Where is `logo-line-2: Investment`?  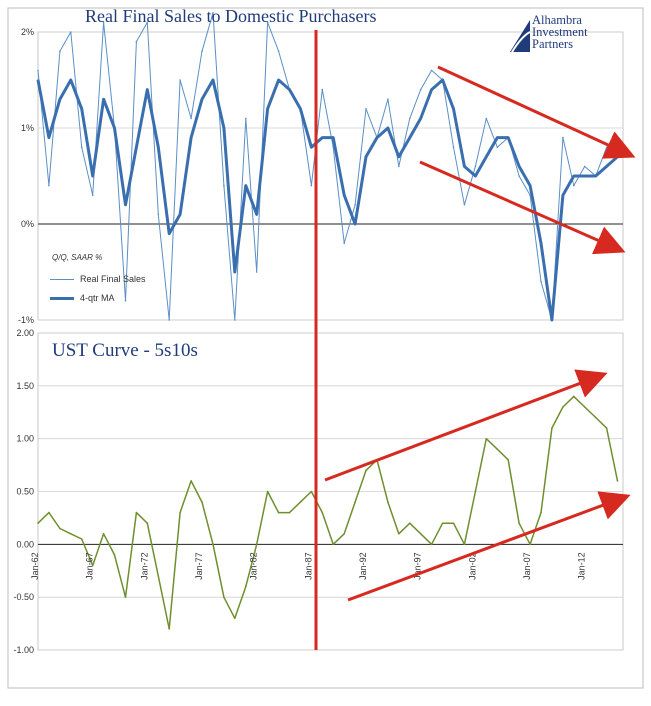
logo-line-2: Investment is located at coordinates (560, 32).